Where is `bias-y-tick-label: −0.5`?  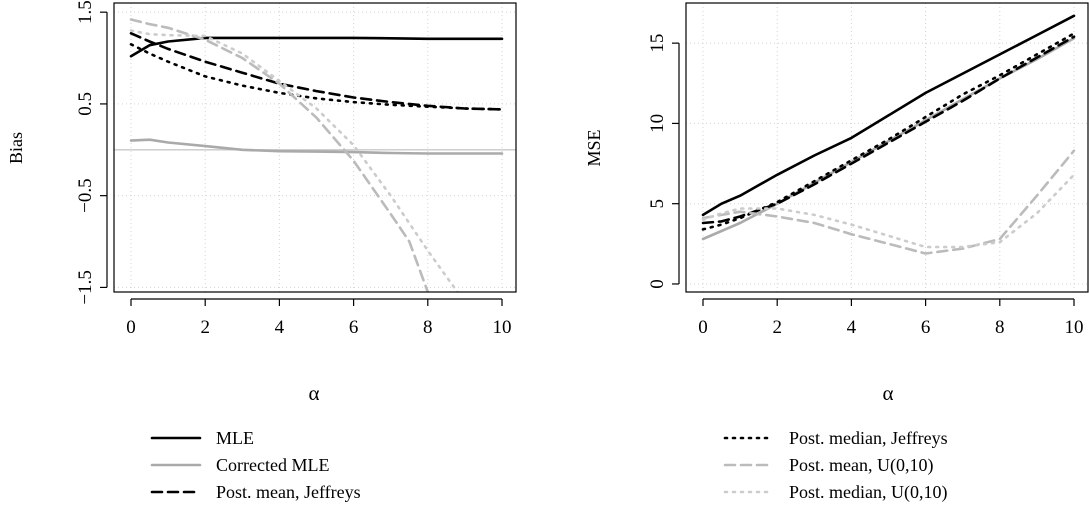
bias-y-tick-label: −0.5 is located at coordinates (85, 195).